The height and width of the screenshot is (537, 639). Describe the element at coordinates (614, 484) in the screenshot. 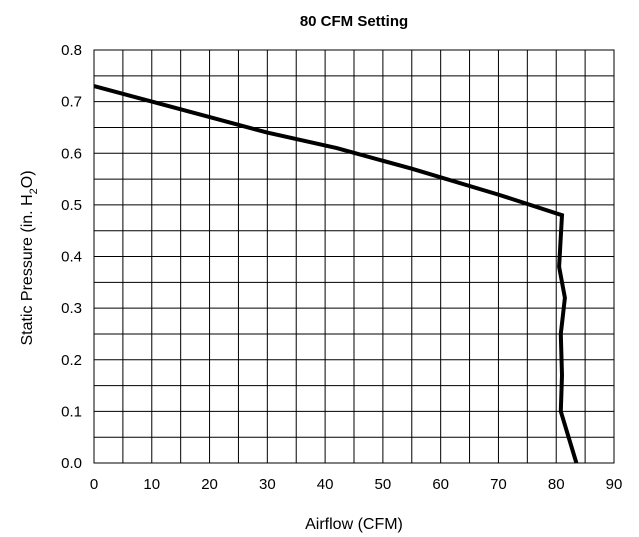

I see `x-tick-label: 90` at that location.